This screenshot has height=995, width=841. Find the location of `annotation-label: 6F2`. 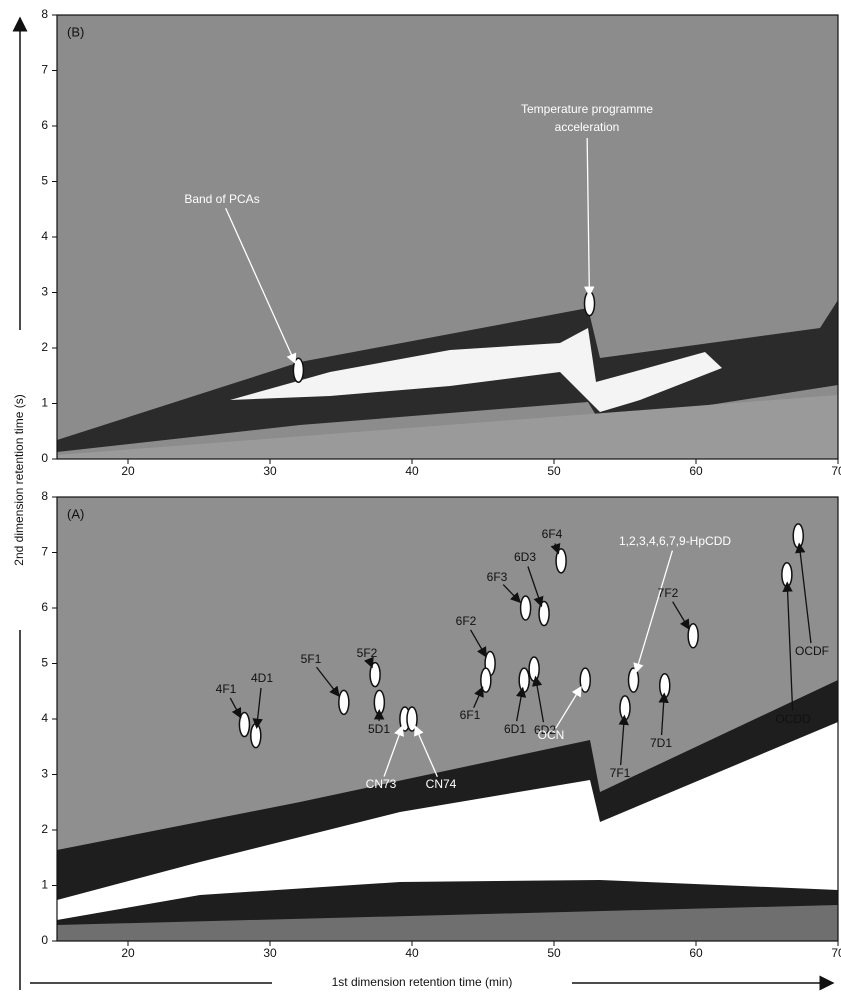

annotation-label: 6F2 is located at coordinates (466, 621).